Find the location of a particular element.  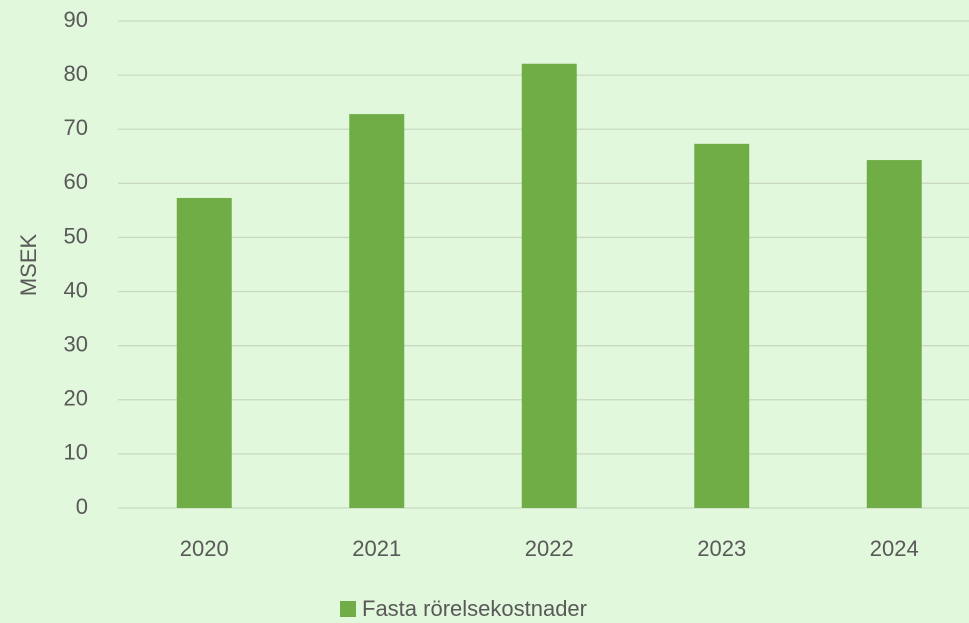

y-tick-label: 50 is located at coordinates (76, 235).